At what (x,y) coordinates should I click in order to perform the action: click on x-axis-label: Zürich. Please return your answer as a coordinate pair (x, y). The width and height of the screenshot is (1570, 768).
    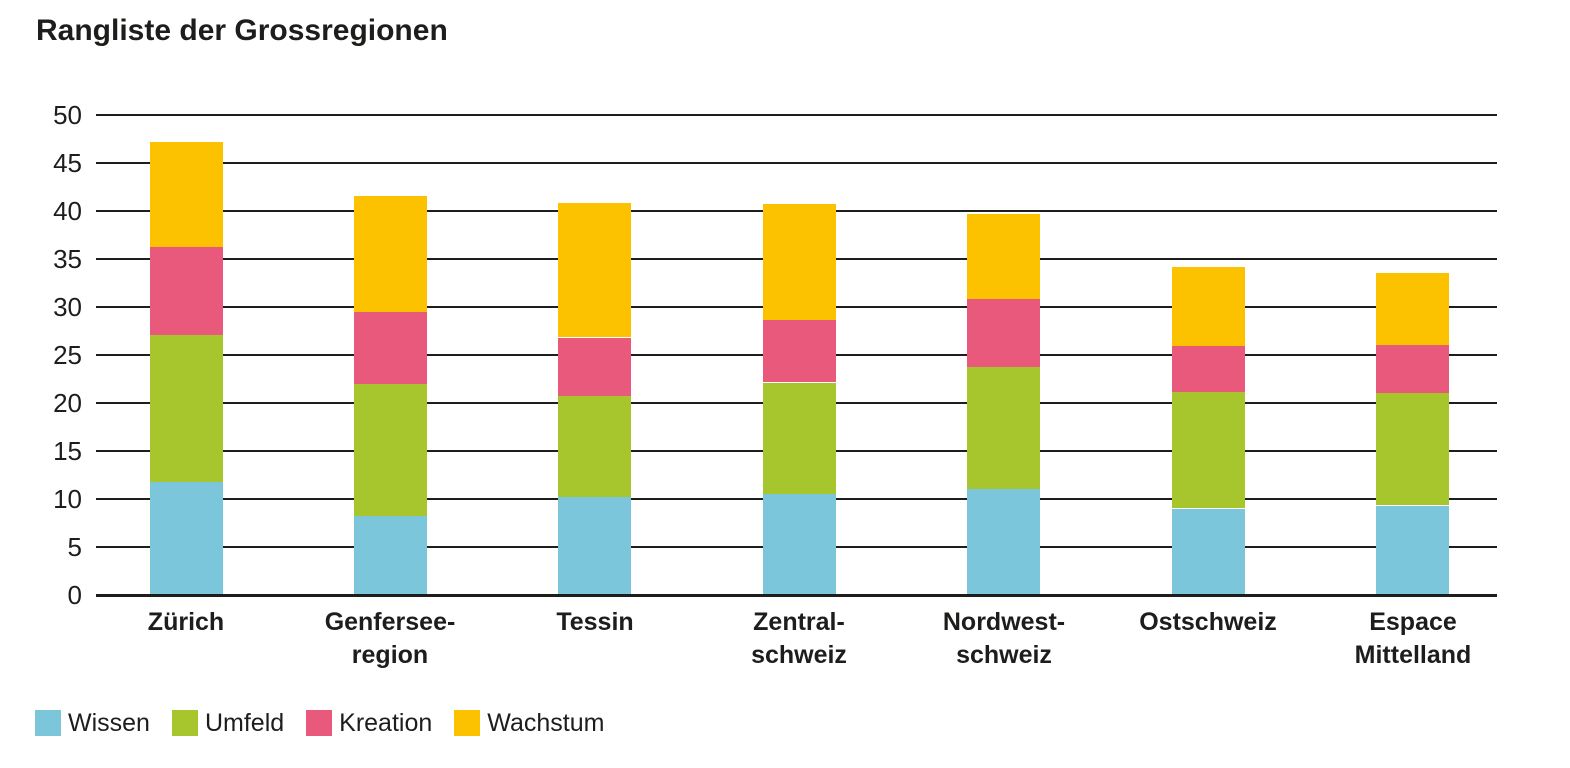
    Looking at the image, I should click on (186, 622).